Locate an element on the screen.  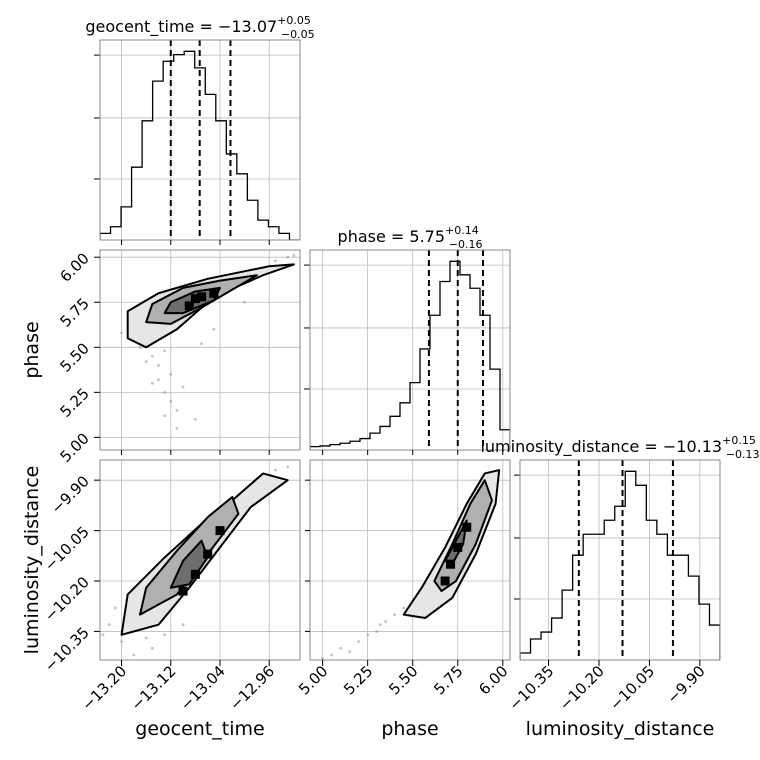
title-text: phase = 5.75 is located at coordinates (391, 236).